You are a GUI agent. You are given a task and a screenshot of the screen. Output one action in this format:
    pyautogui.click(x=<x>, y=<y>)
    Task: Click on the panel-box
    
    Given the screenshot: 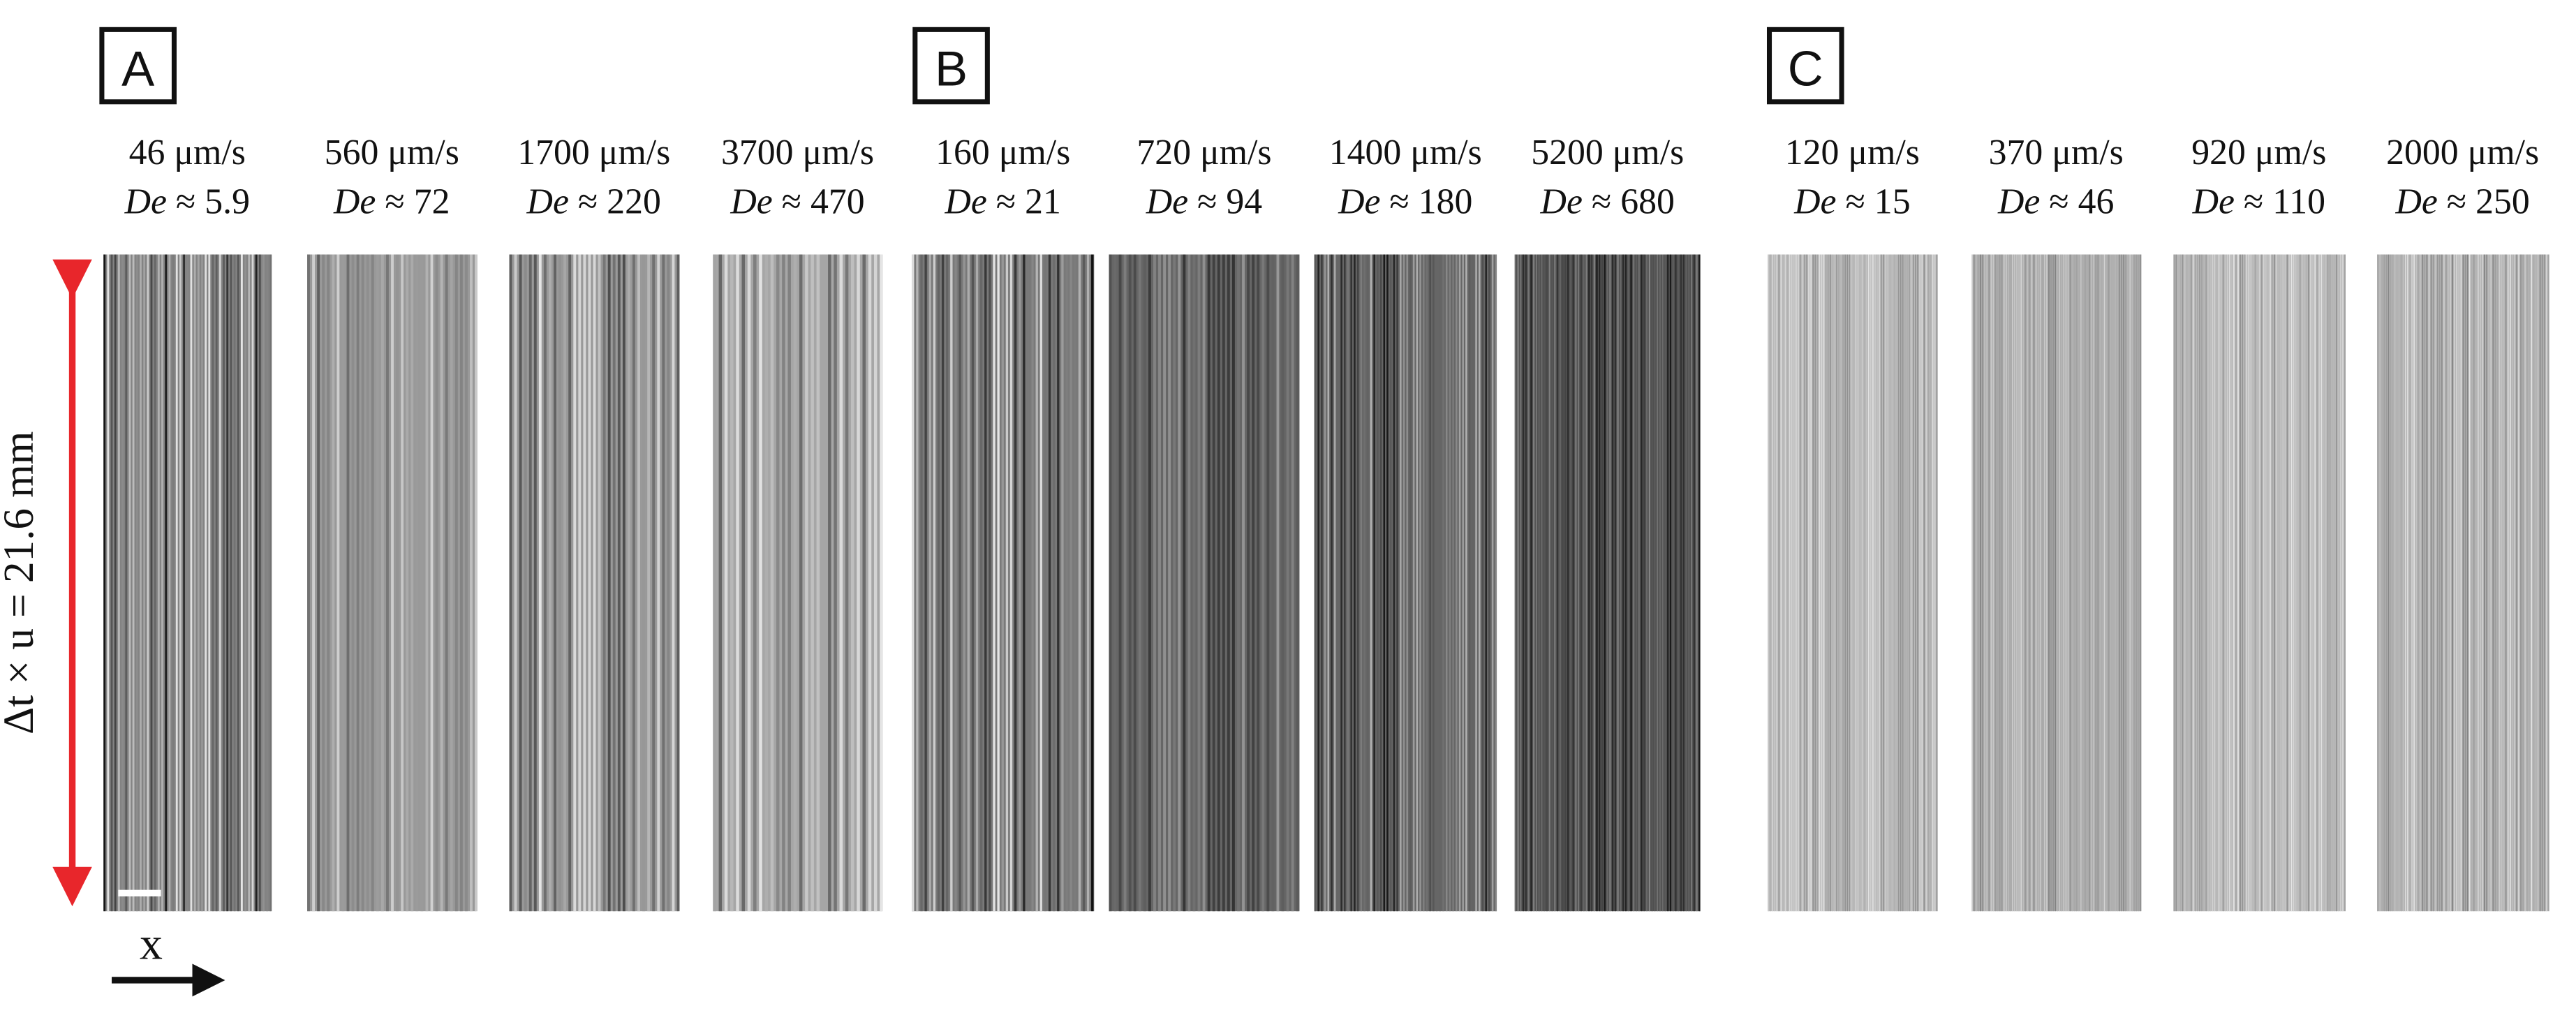 What is the action you would take?
    pyautogui.click(x=1805, y=66)
    